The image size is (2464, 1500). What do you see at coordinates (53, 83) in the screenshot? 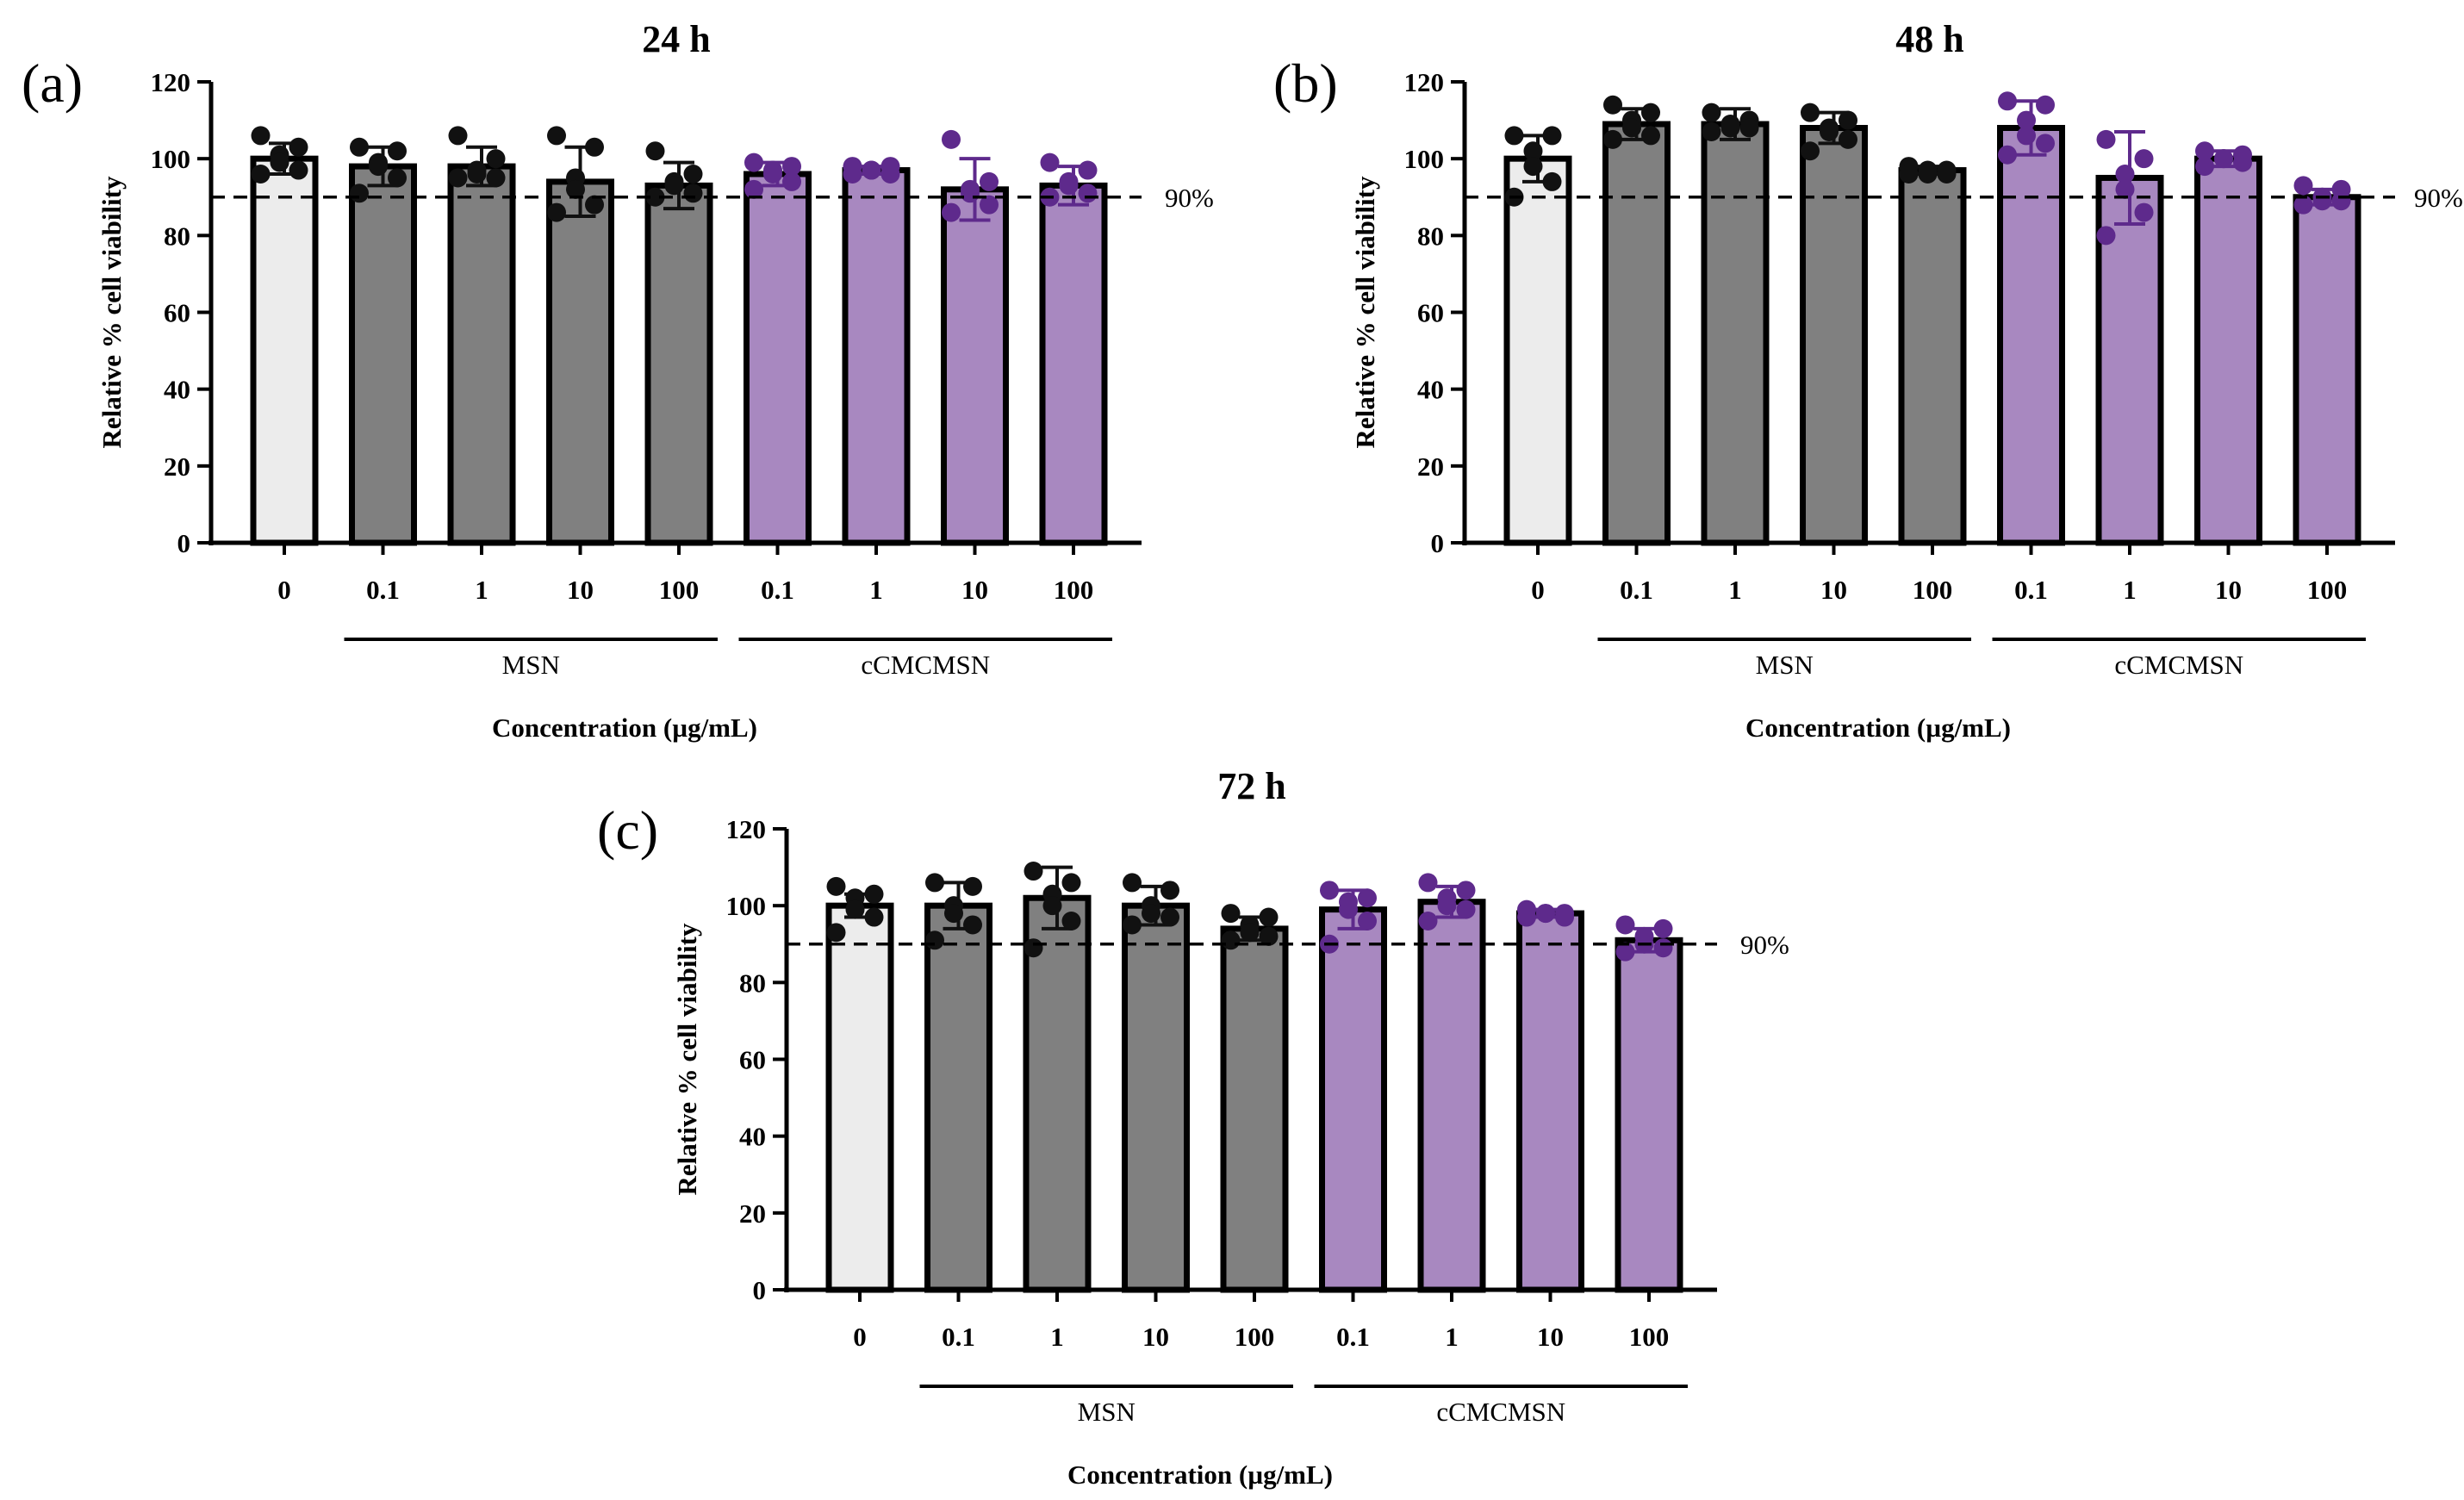
I see `panel-letter: (a)` at bounding box center [53, 83].